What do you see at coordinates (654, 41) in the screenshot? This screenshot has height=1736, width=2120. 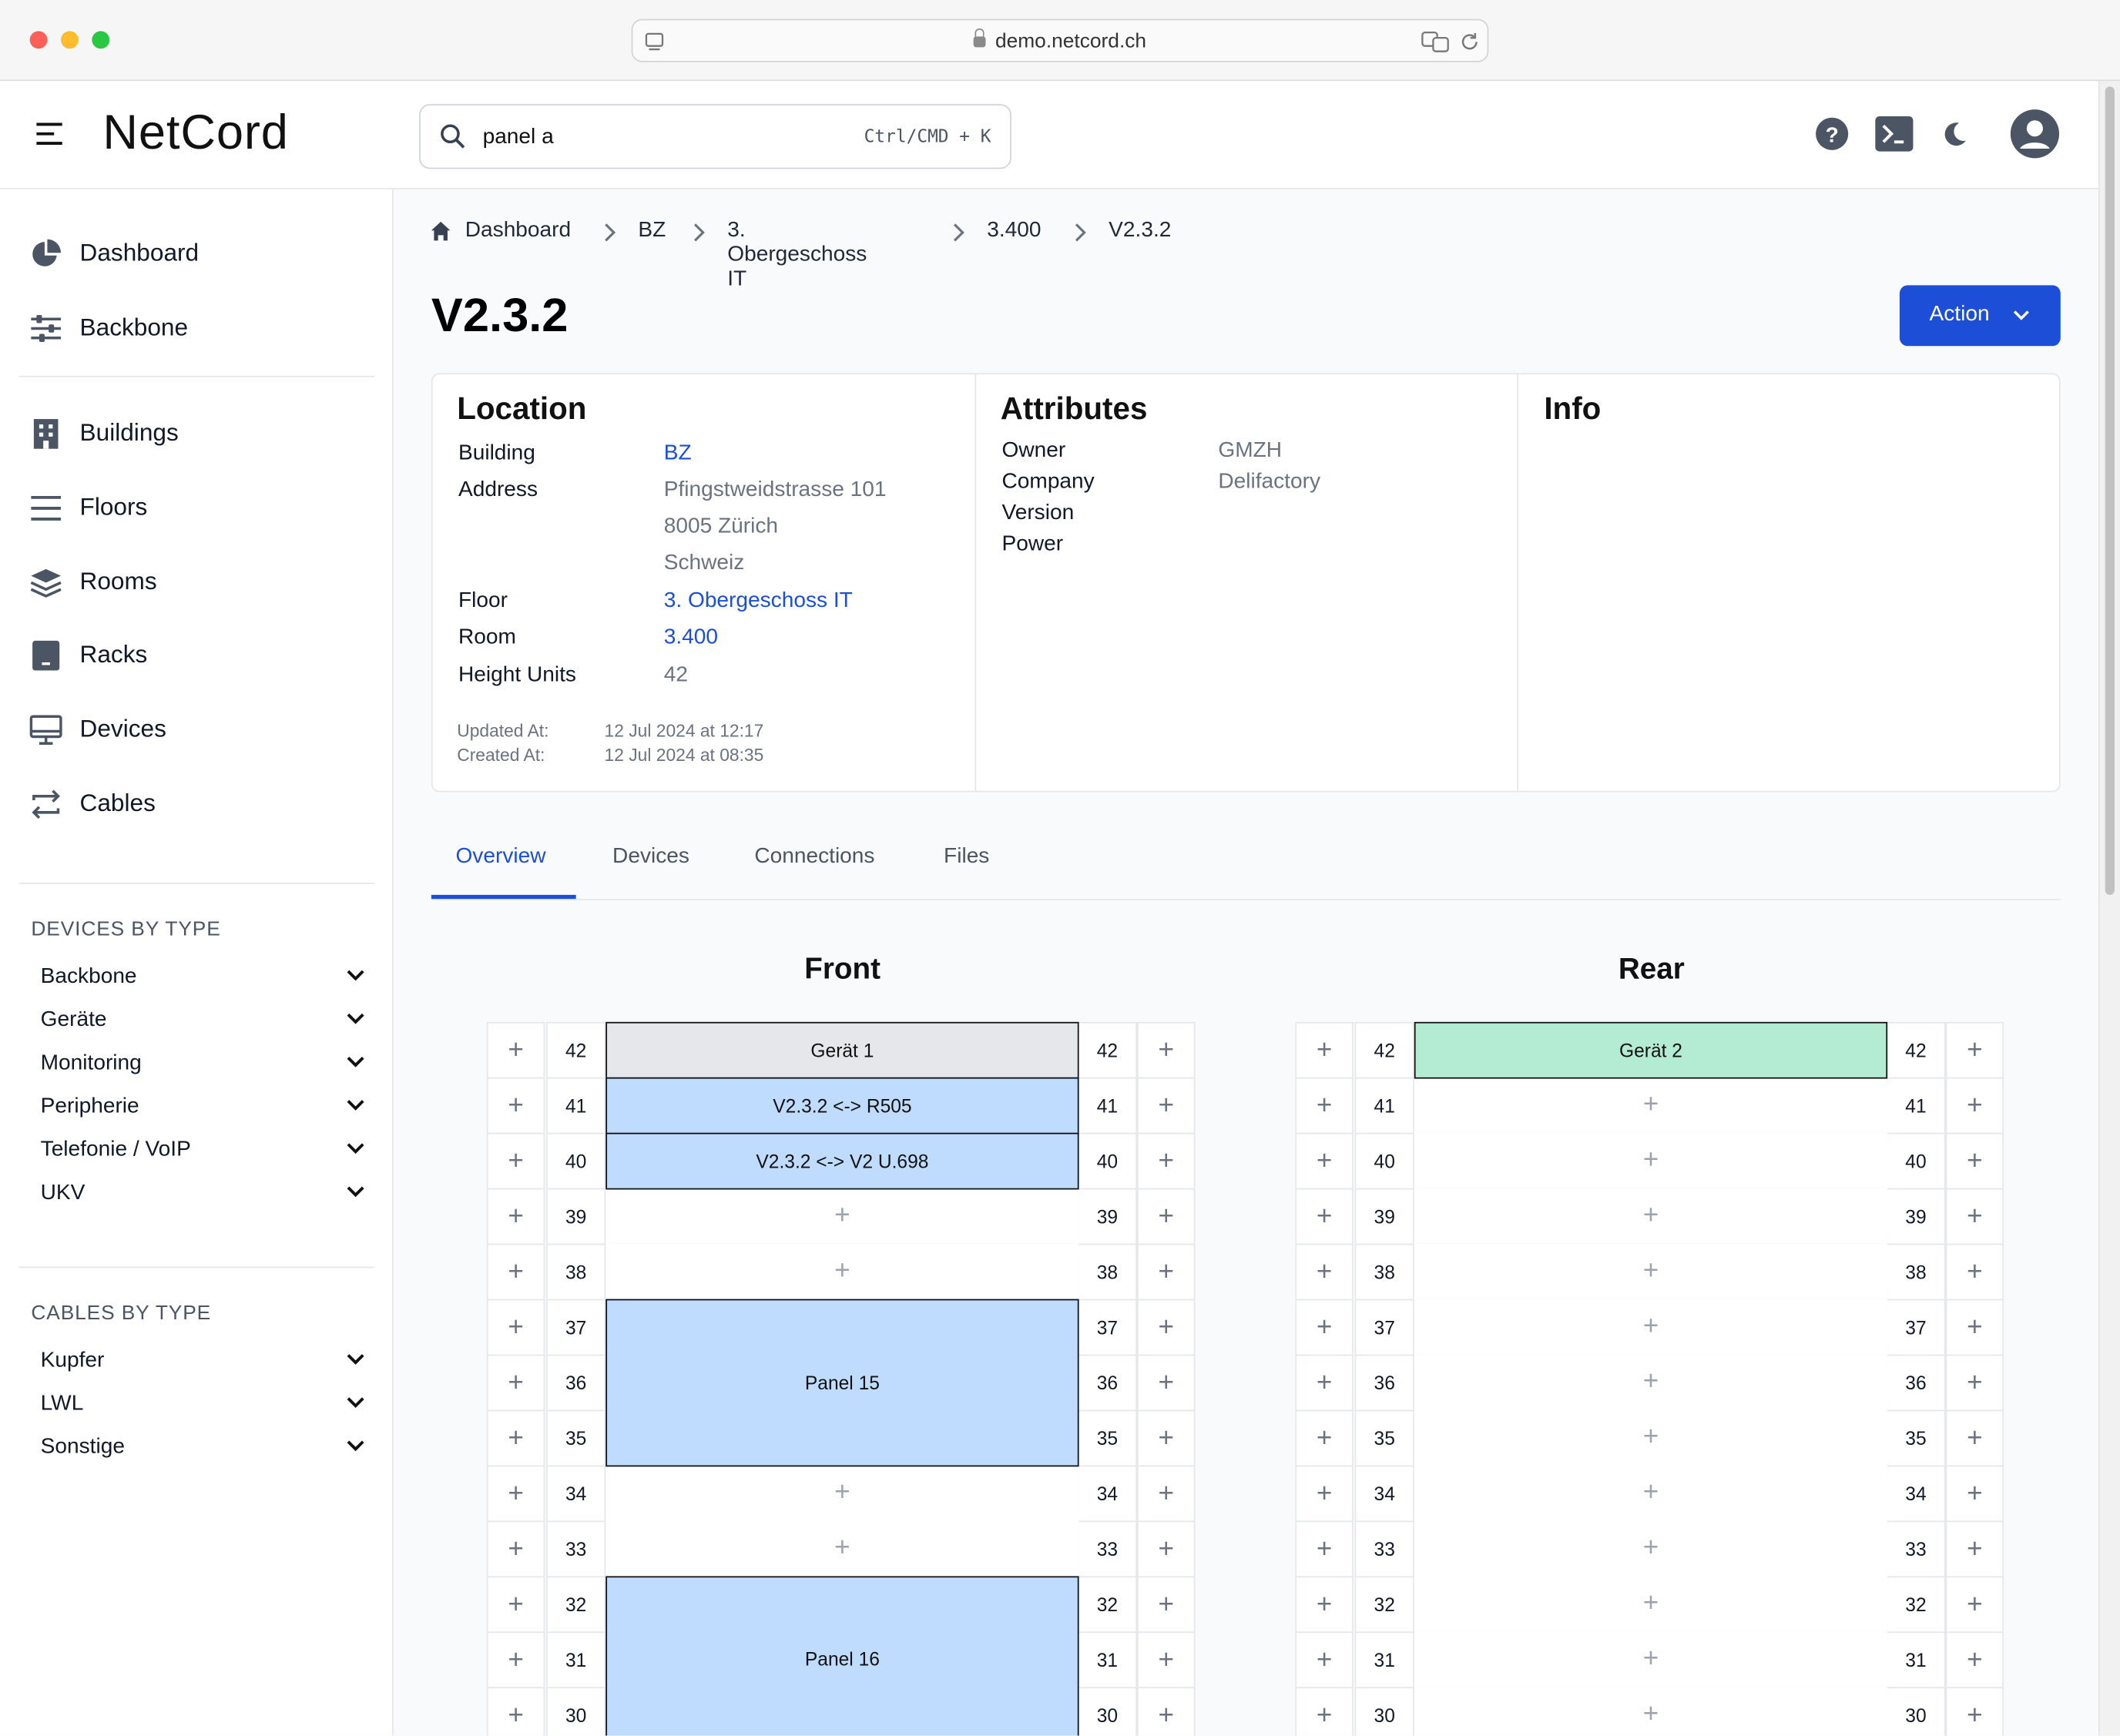 I see `sidebar-toggle-icon` at bounding box center [654, 41].